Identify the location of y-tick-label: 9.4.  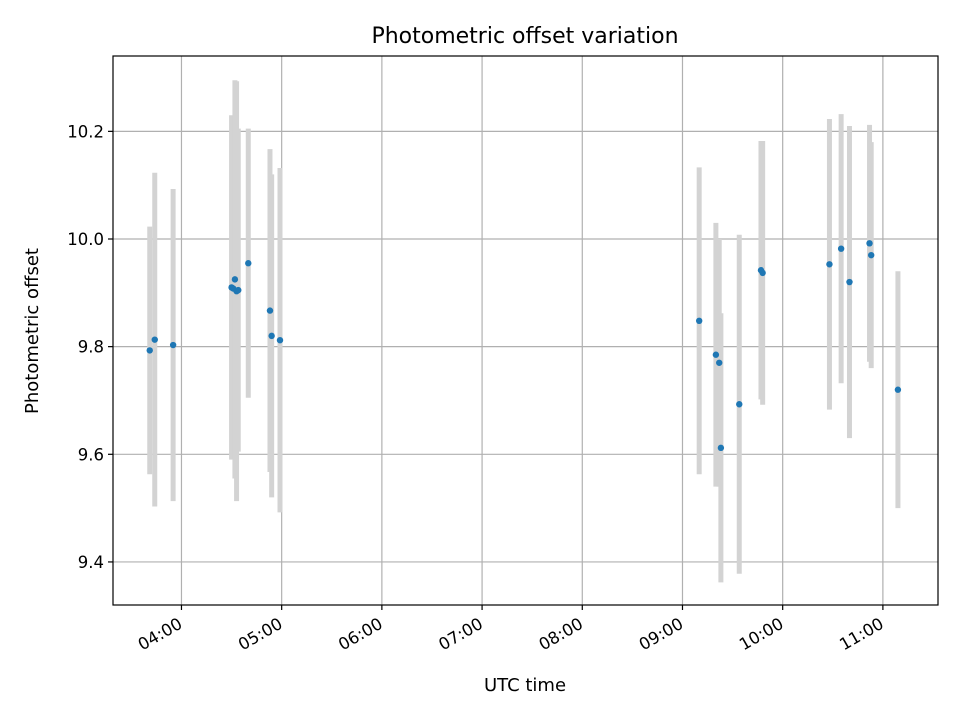
(91, 562).